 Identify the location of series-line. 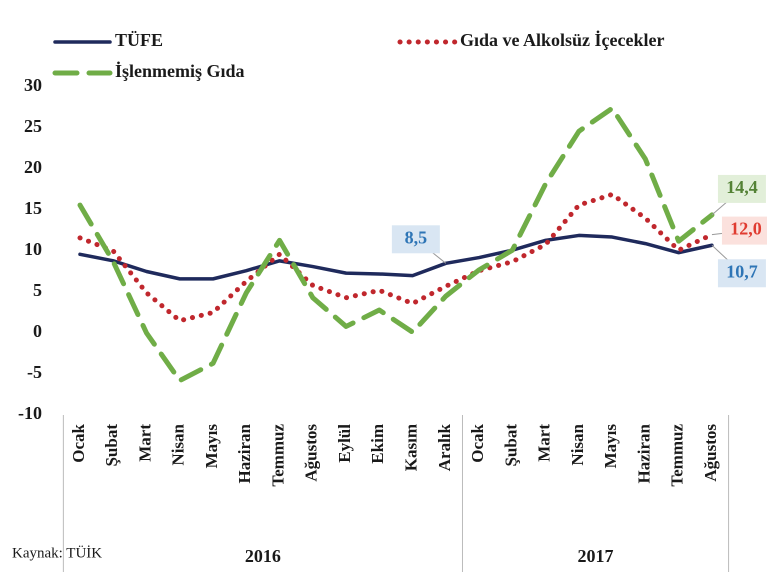
(396, 257).